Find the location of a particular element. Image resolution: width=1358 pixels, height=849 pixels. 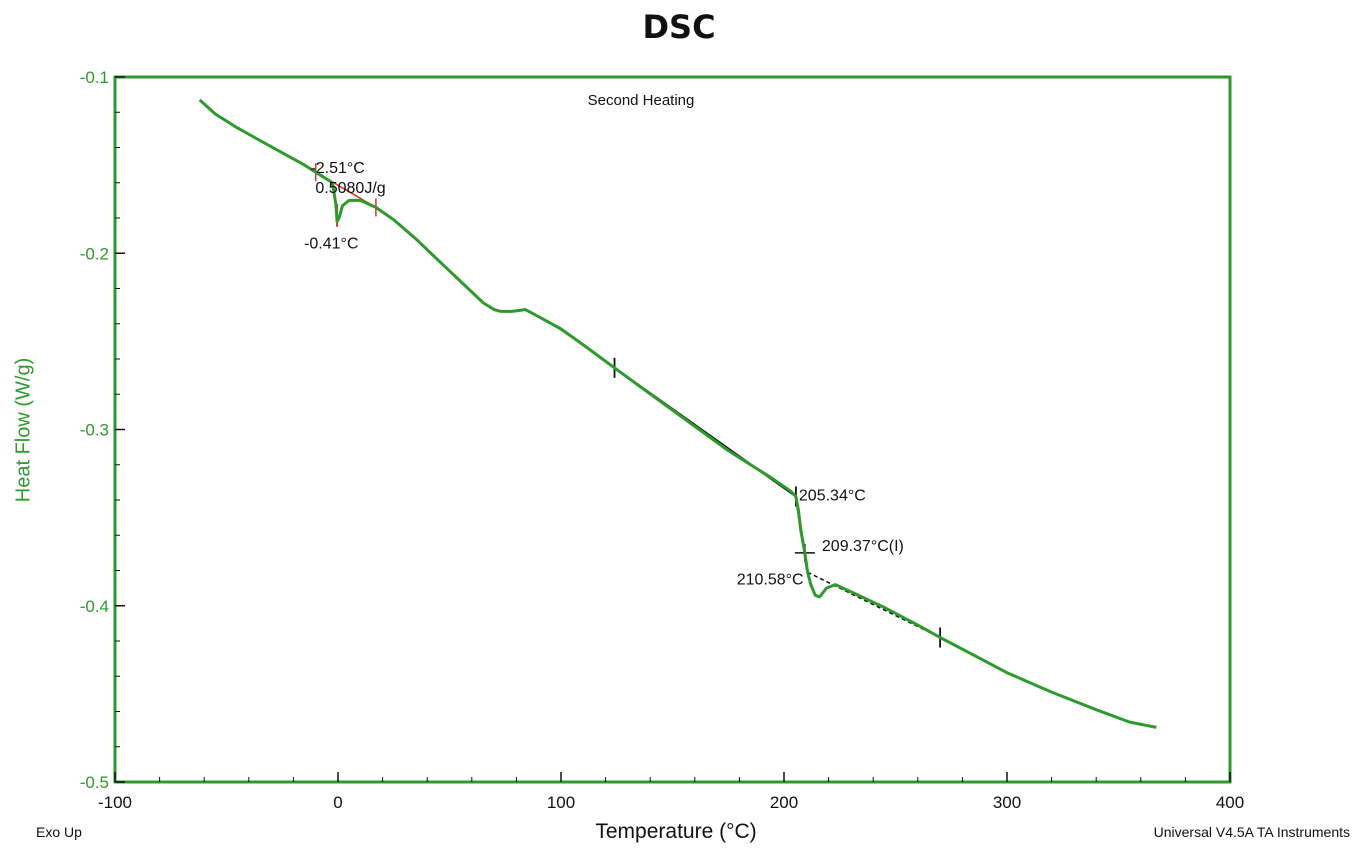

x-tick-label: 0 is located at coordinates (337, 802).